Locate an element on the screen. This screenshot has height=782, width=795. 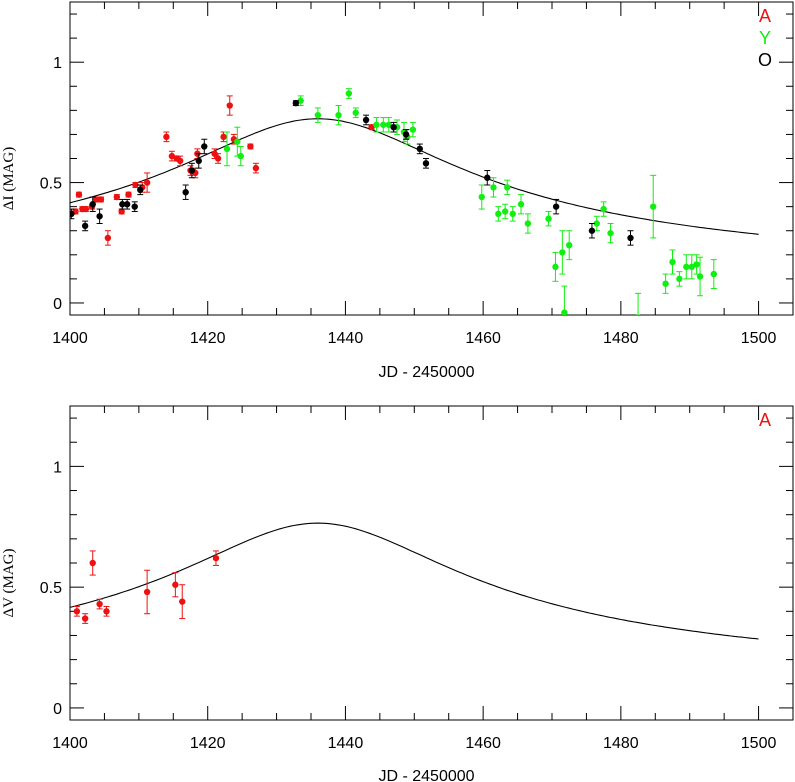
series-O is located at coordinates (352, 172).